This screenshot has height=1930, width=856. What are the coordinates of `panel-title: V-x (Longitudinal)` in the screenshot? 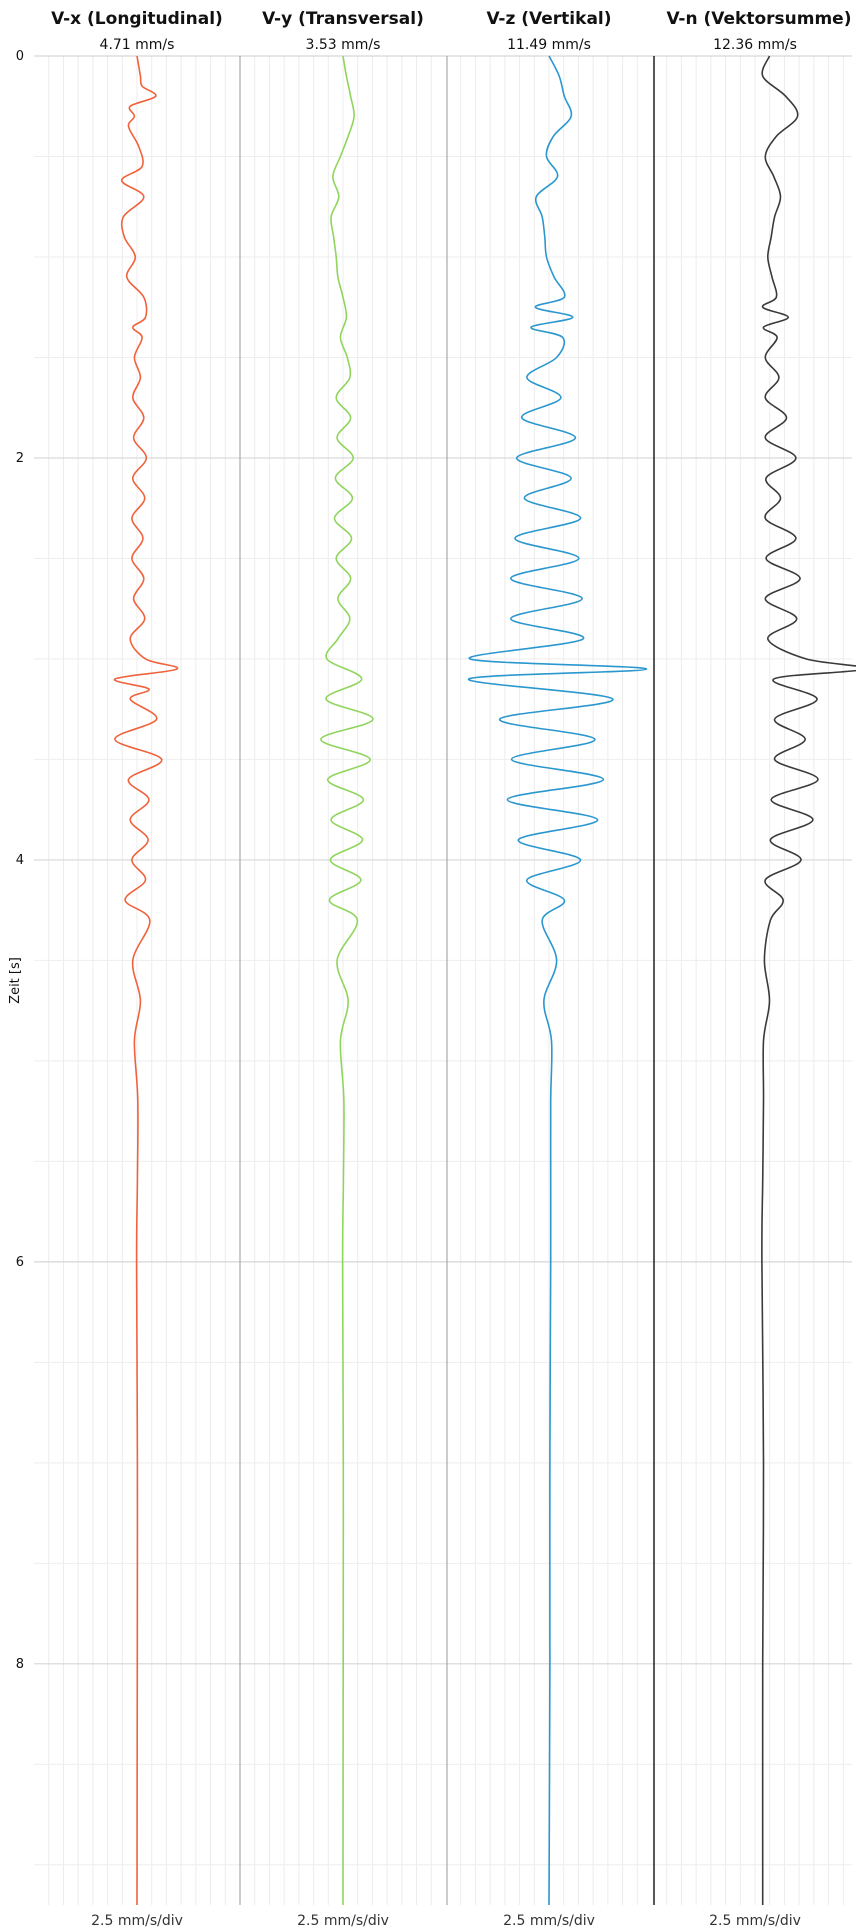 It's located at (137, 19).